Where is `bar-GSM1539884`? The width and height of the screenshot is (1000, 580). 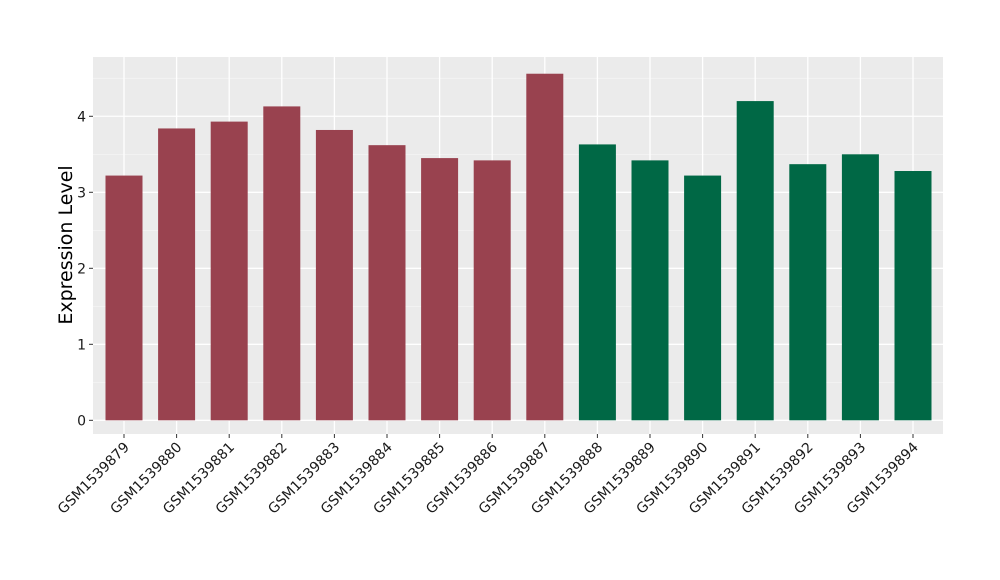 bar-GSM1539884 is located at coordinates (387, 283).